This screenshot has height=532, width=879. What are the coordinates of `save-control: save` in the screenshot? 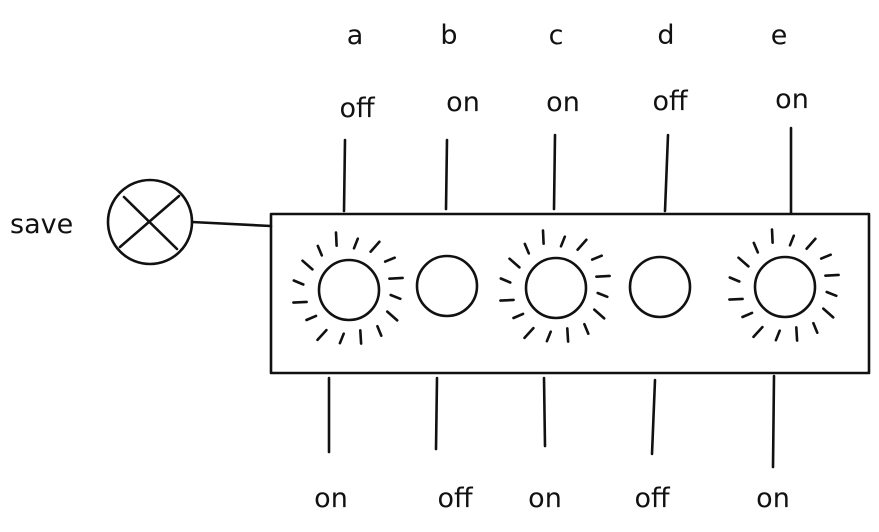 It's located at (141, 222).